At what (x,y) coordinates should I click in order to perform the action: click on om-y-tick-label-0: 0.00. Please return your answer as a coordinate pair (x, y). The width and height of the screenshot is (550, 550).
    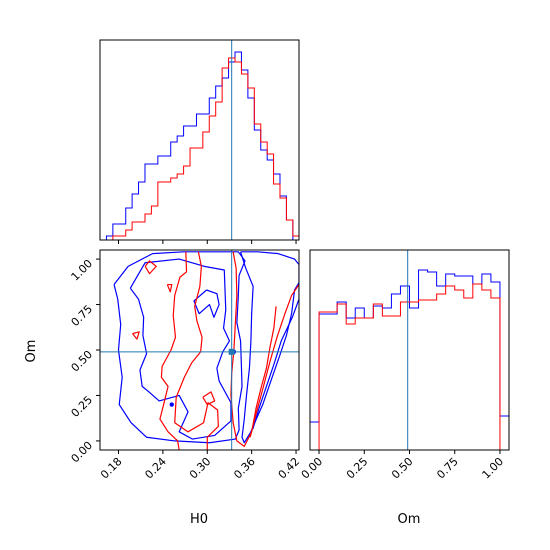
    Looking at the image, I should click on (82, 452).